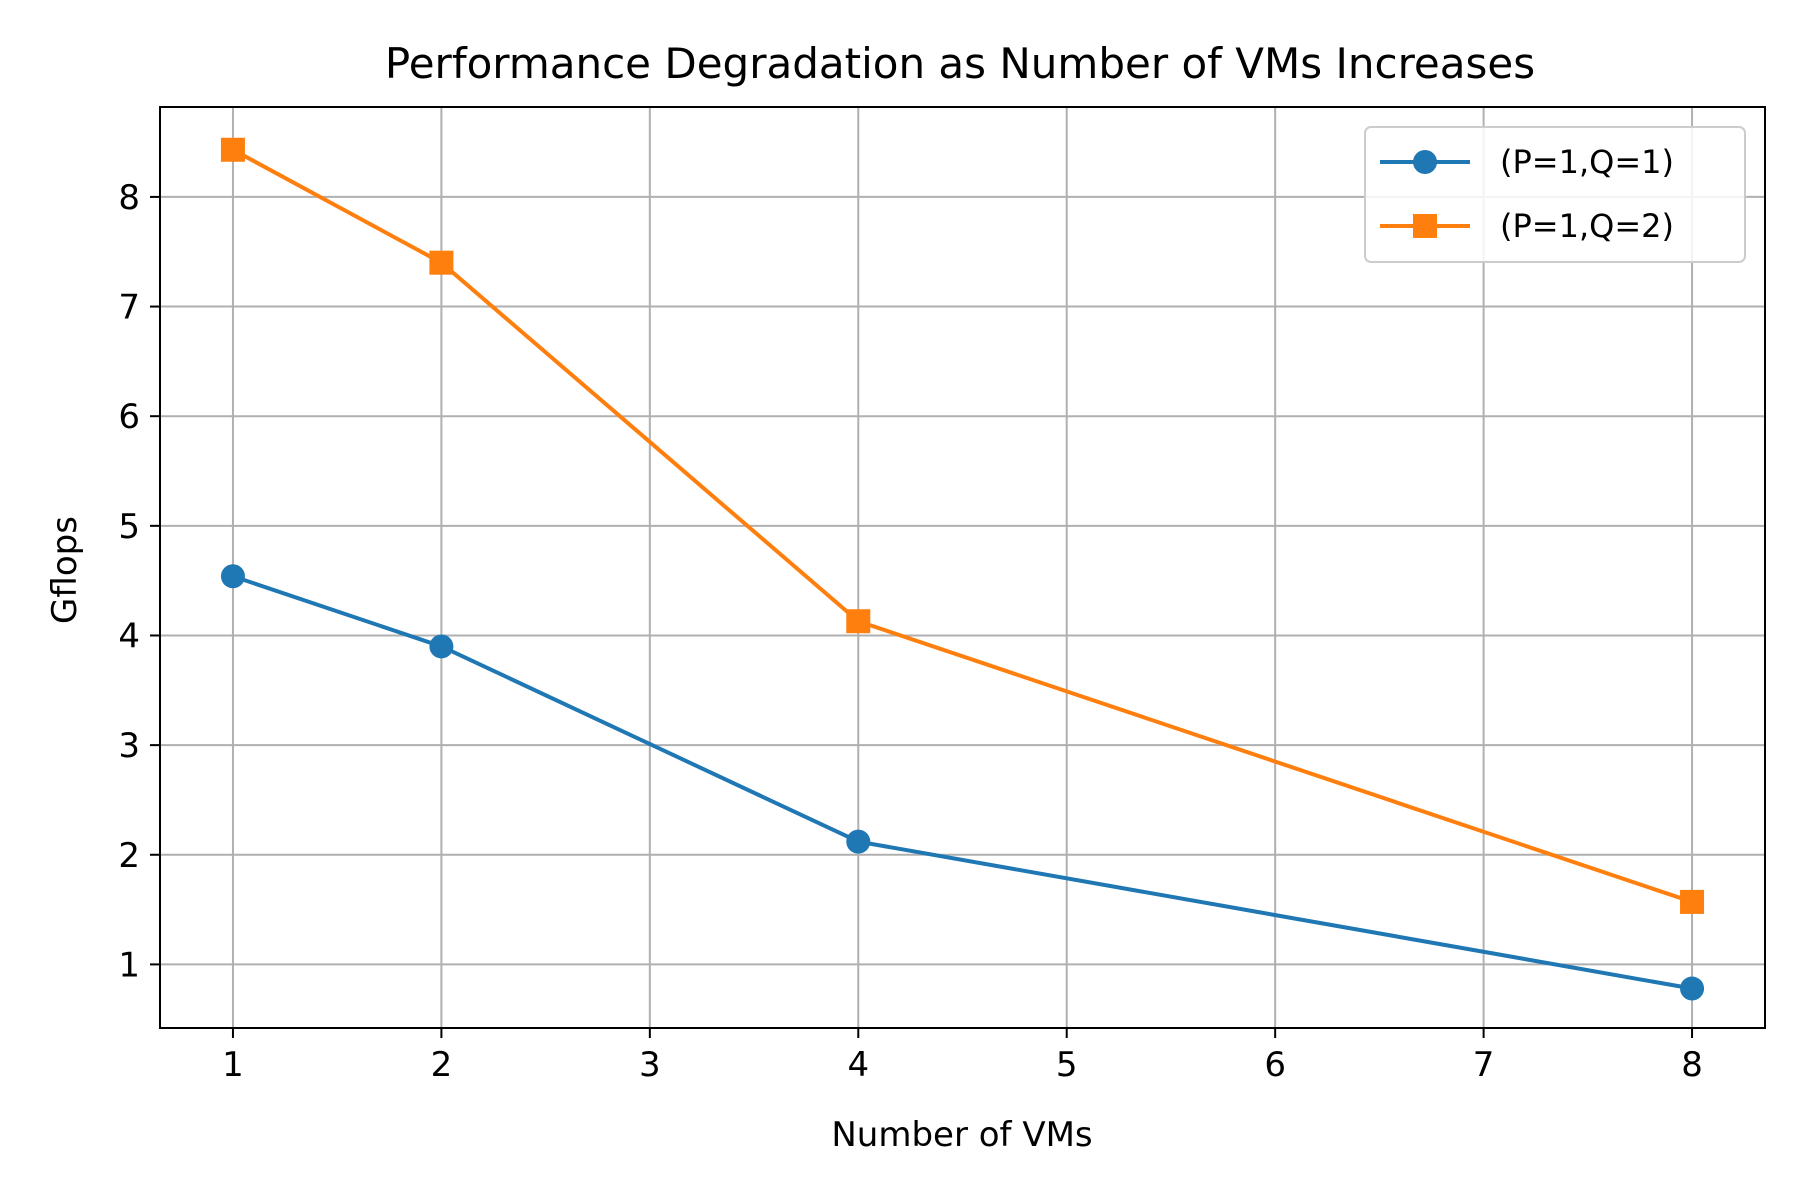  I want to click on legend-label: (P=1,Q=2), so click(1587, 226).